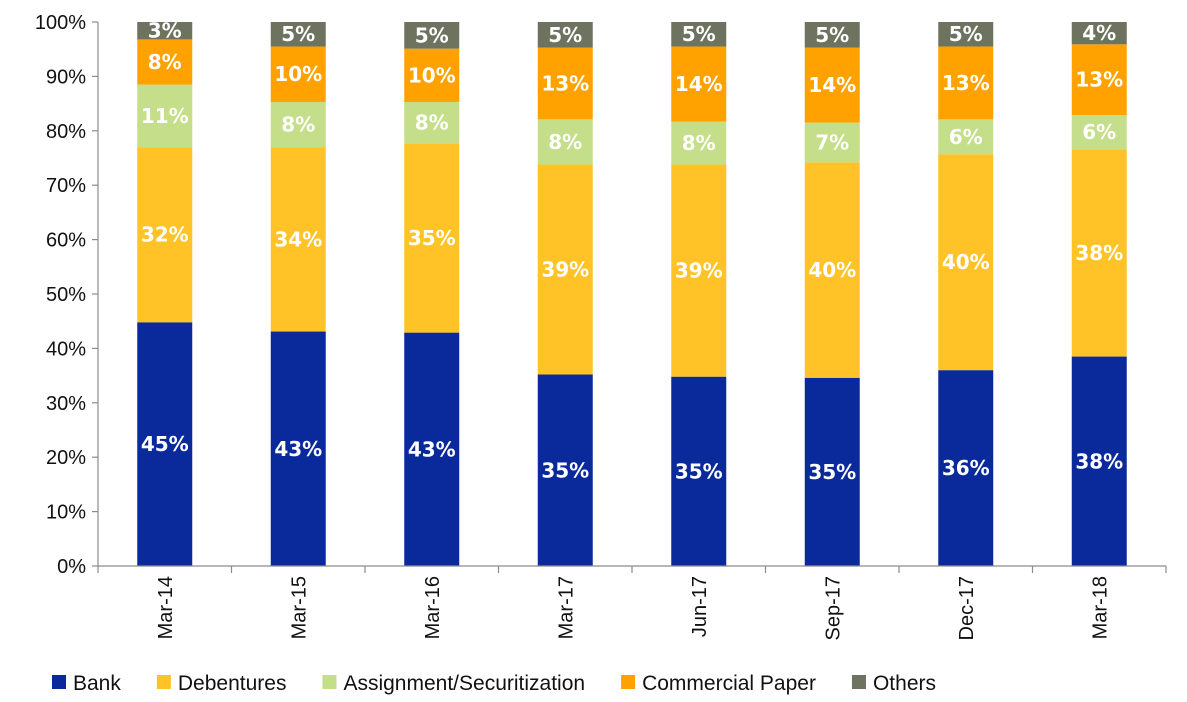 The width and height of the screenshot is (1187, 702). Describe the element at coordinates (66, 513) in the screenshot. I see `y-tick-label: 10%` at that location.